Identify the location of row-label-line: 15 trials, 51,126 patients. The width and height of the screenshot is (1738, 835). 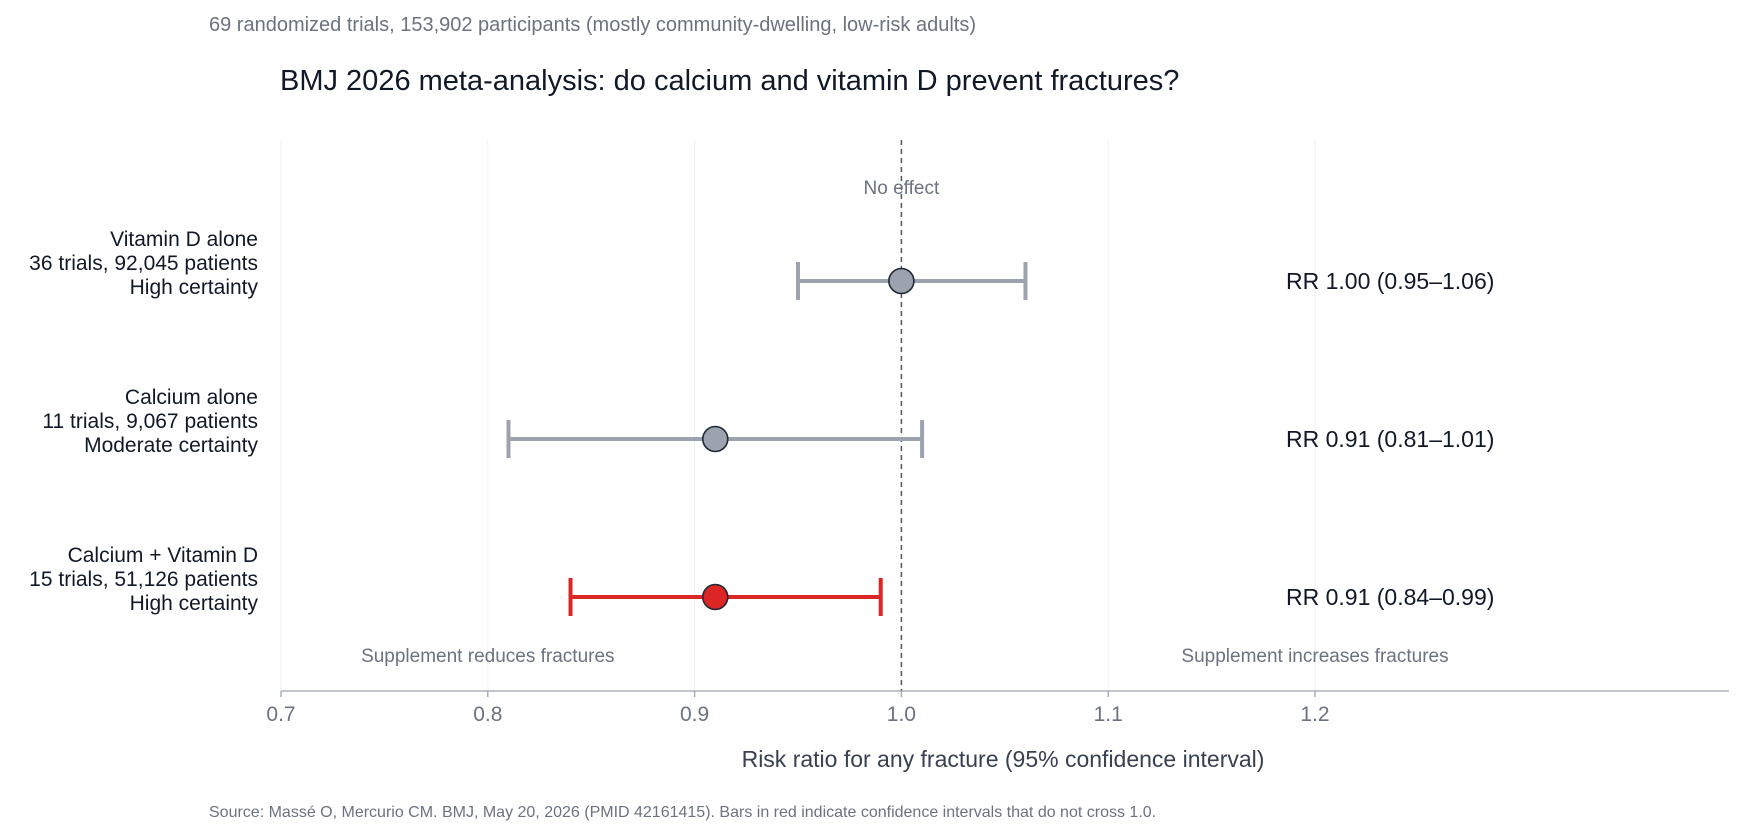
(143, 579).